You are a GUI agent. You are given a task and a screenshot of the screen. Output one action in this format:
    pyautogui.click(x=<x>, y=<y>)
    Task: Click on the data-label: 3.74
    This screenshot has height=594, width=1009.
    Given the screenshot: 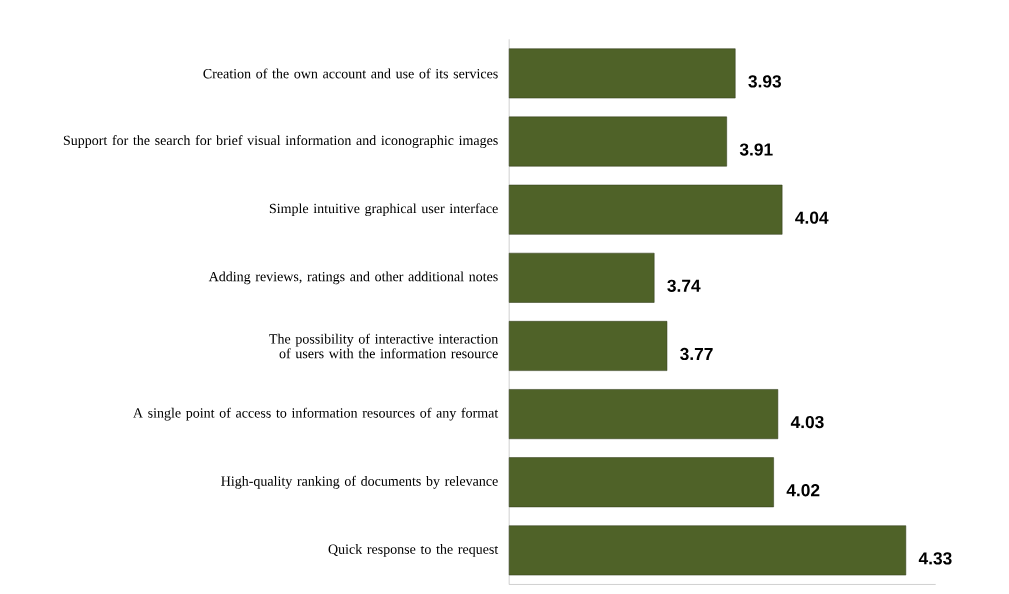 What is the action you would take?
    pyautogui.click(x=684, y=285)
    